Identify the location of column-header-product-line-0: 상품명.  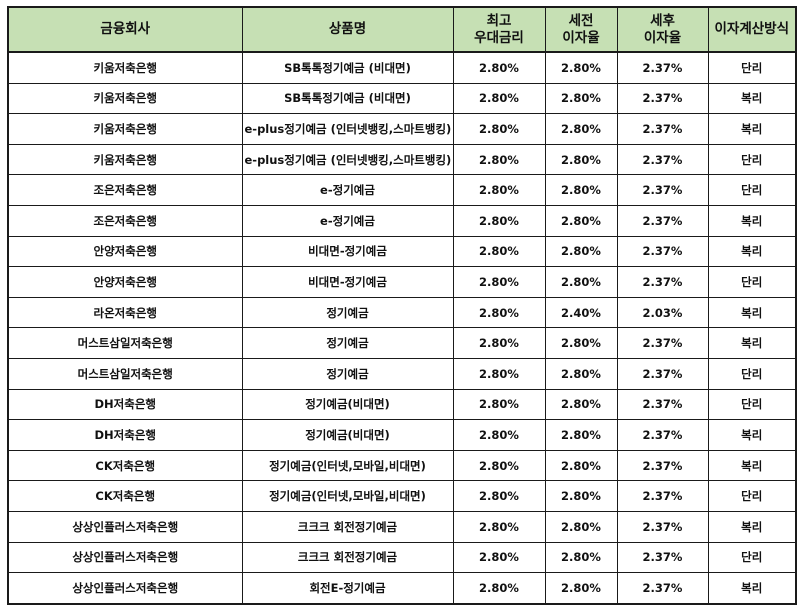
(347, 29).